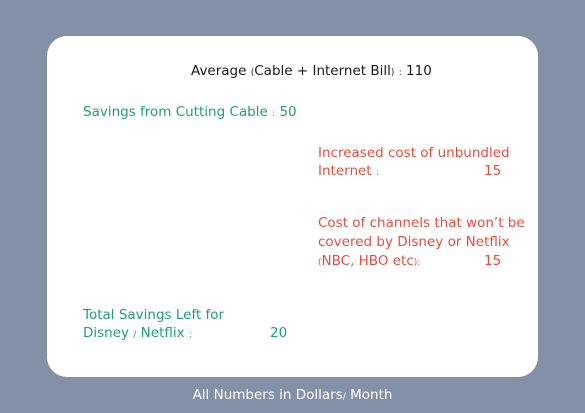 This screenshot has width=585, height=413. I want to click on unbundled-internet-line1: Increased cost of unbundled, so click(414, 153).